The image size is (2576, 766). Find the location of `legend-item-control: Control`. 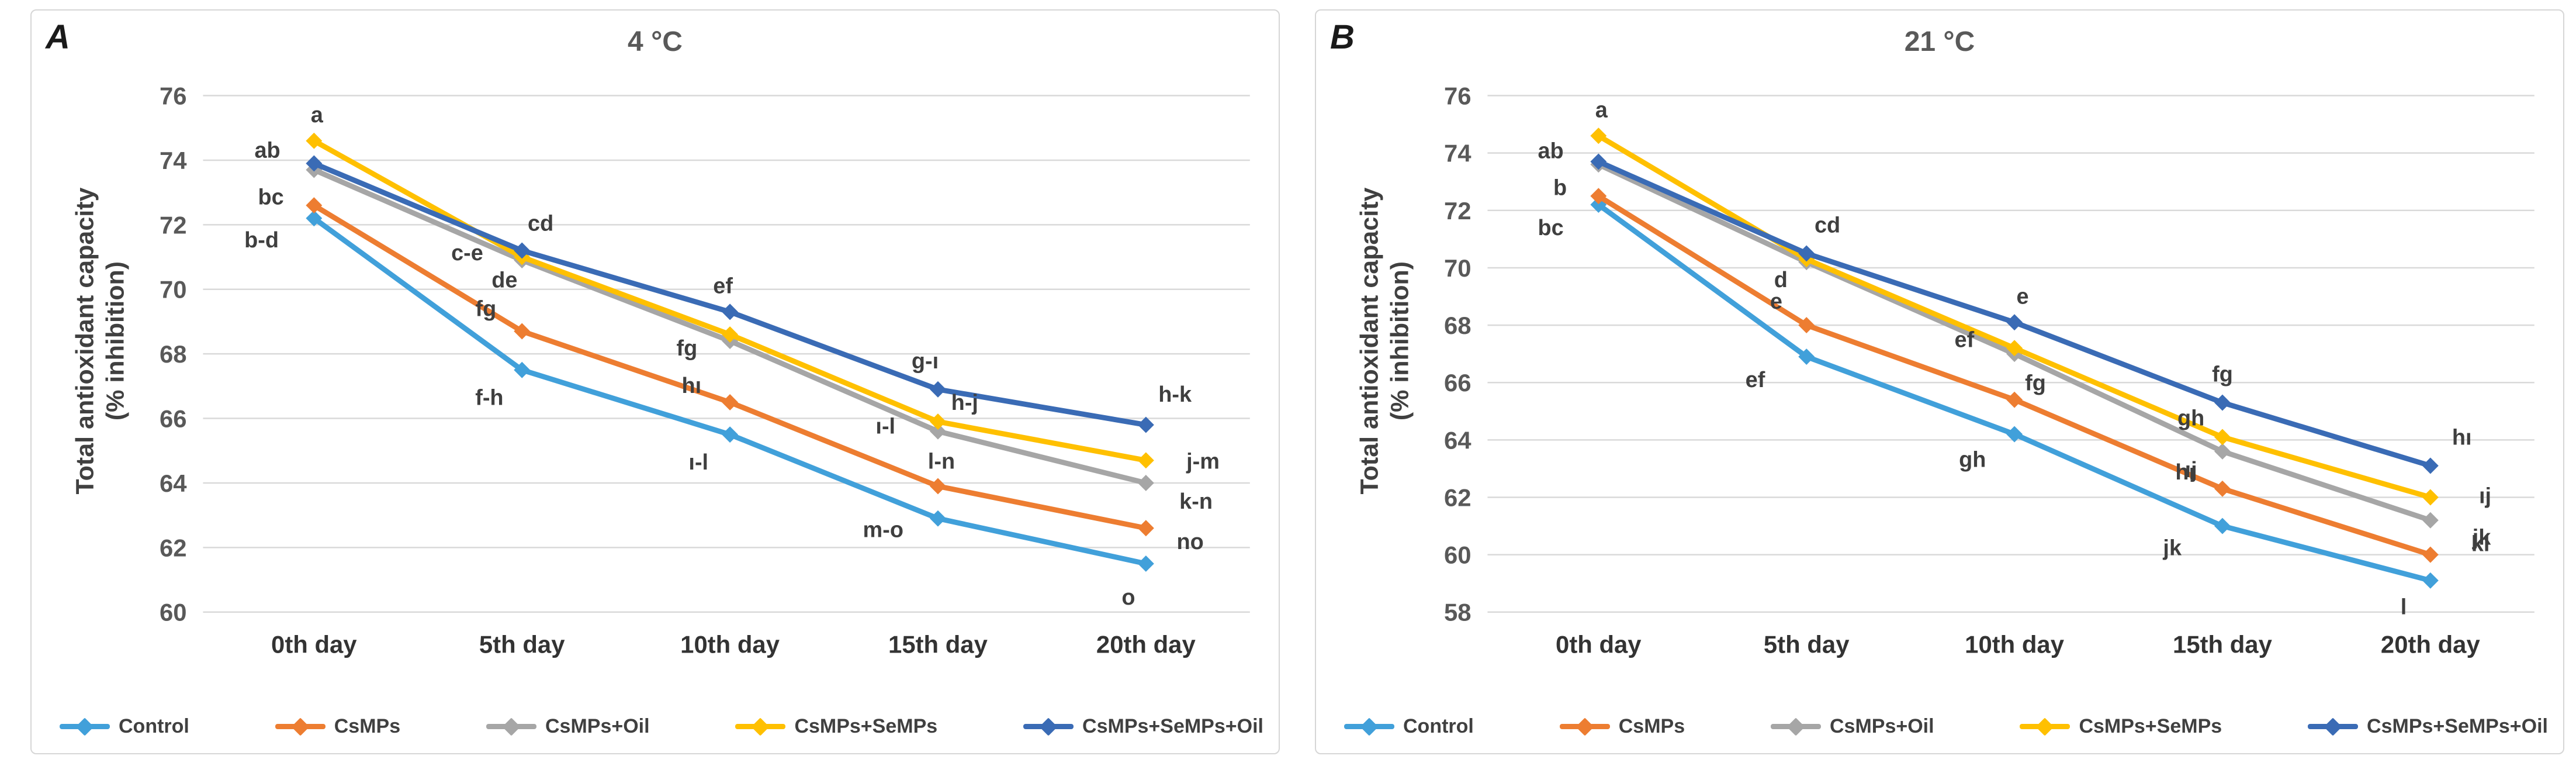

legend-item-control: Control is located at coordinates (125, 726).